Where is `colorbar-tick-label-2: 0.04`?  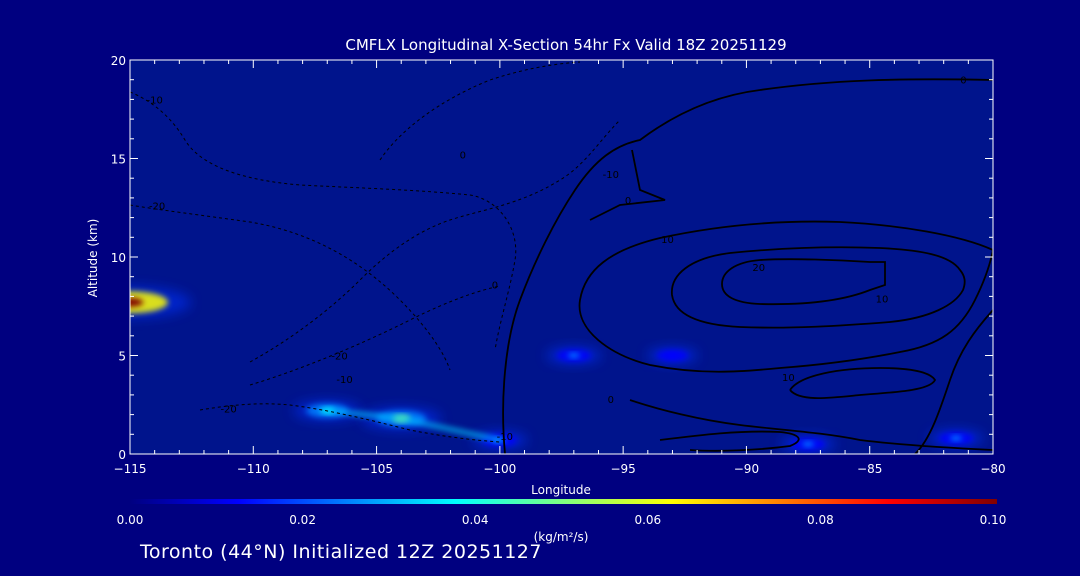 colorbar-tick-label-2: 0.04 is located at coordinates (475, 520).